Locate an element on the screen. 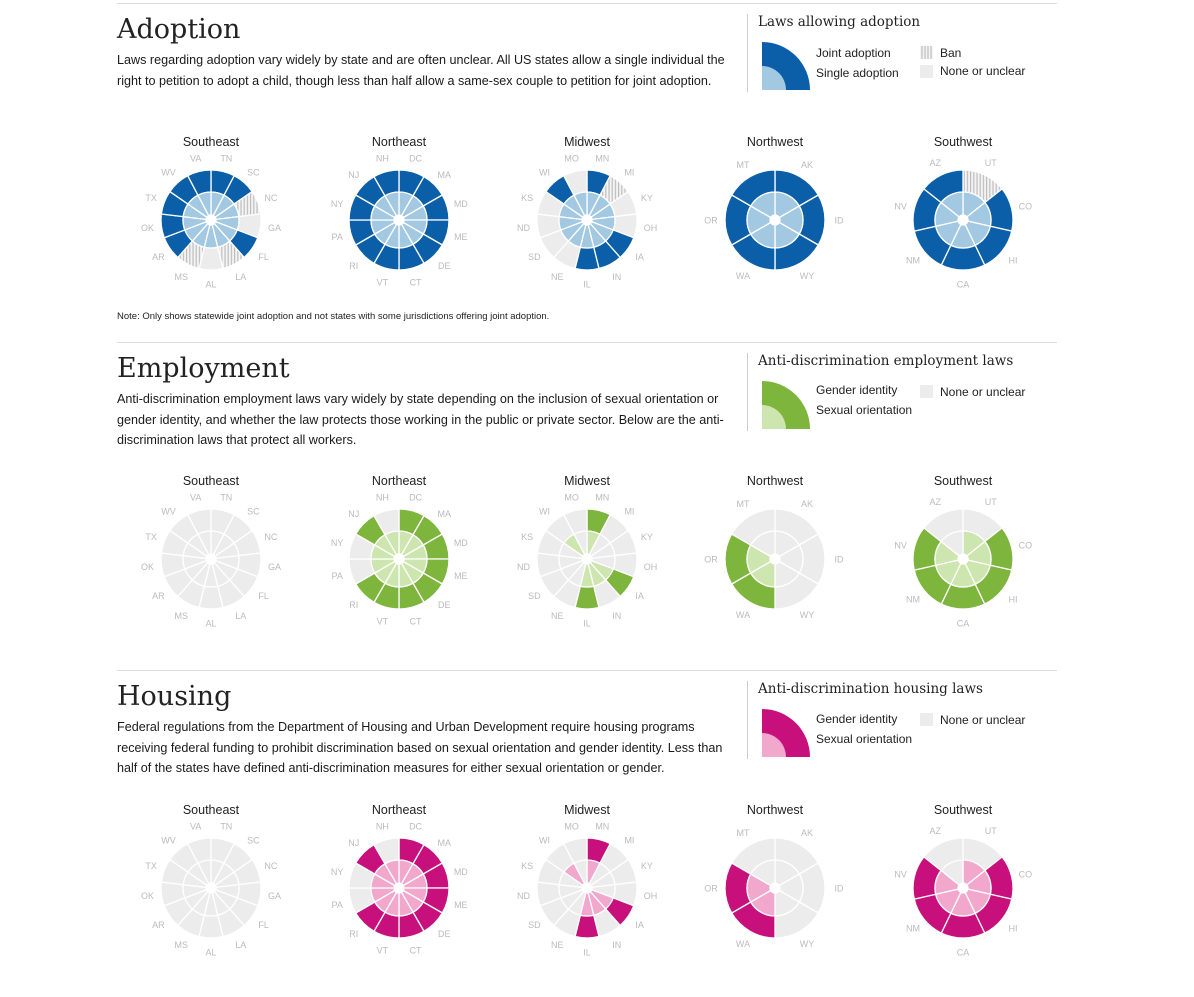 This screenshot has width=1194, height=997. state-label-me: ME is located at coordinates (461, 576).